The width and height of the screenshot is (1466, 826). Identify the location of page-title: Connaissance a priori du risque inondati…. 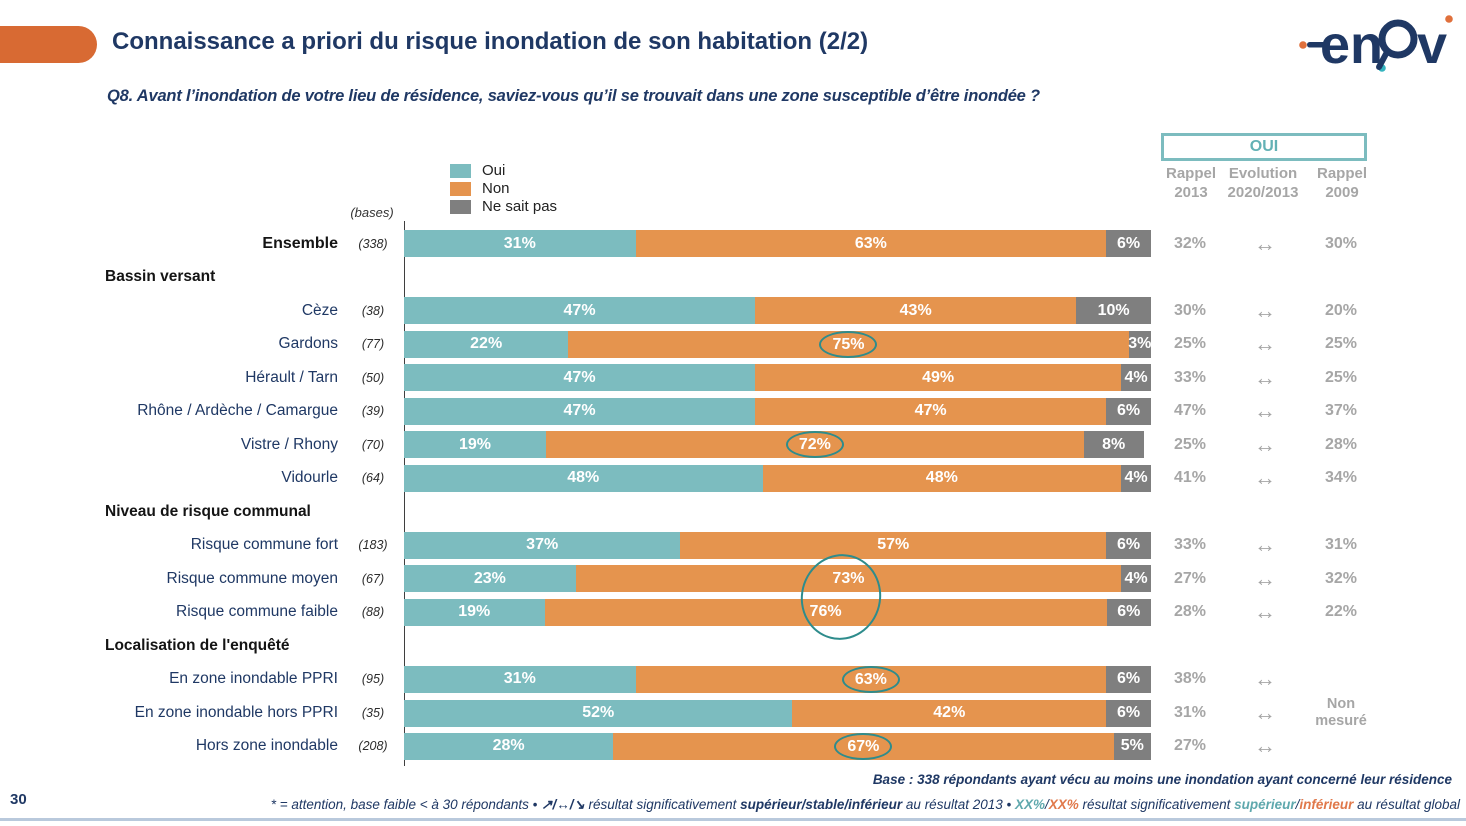
(490, 41).